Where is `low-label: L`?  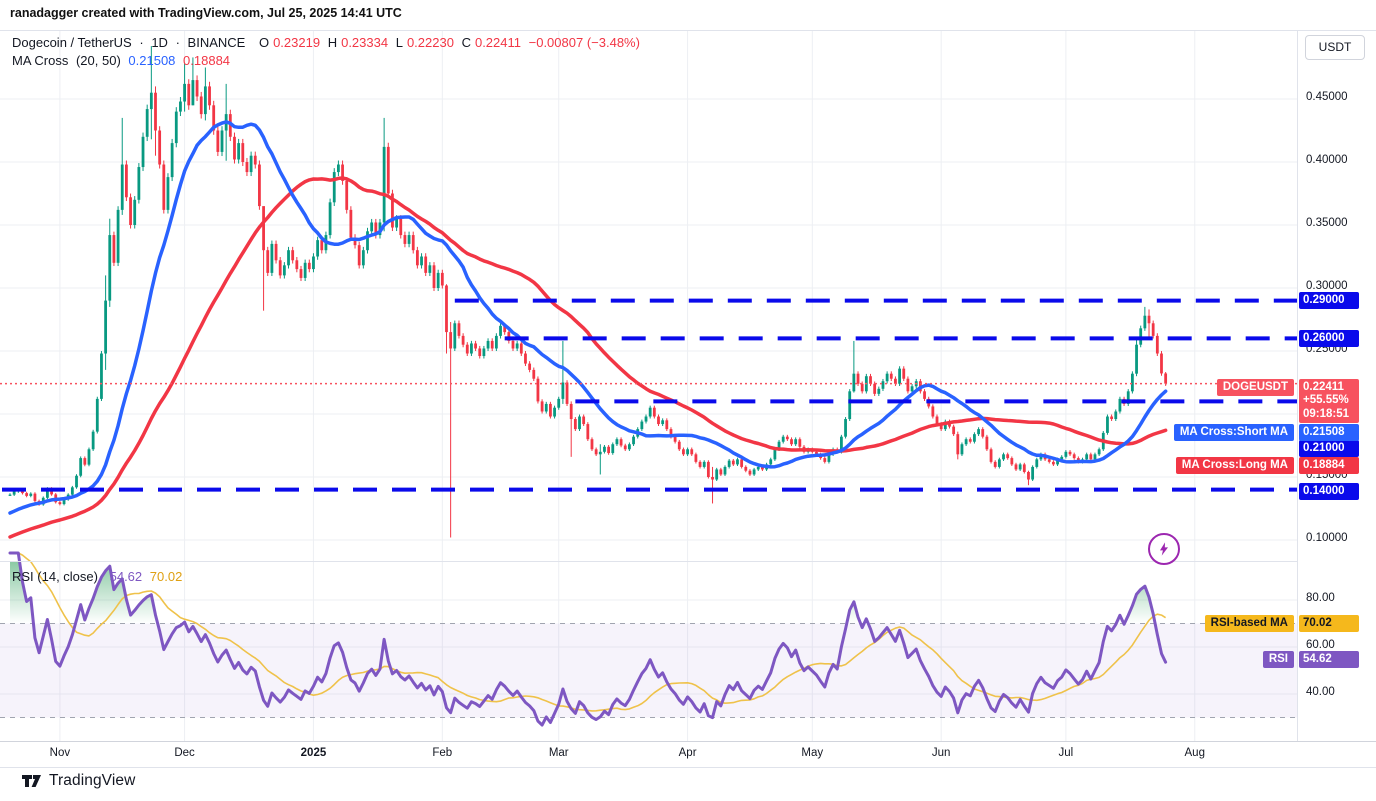
low-label: L is located at coordinates (399, 42).